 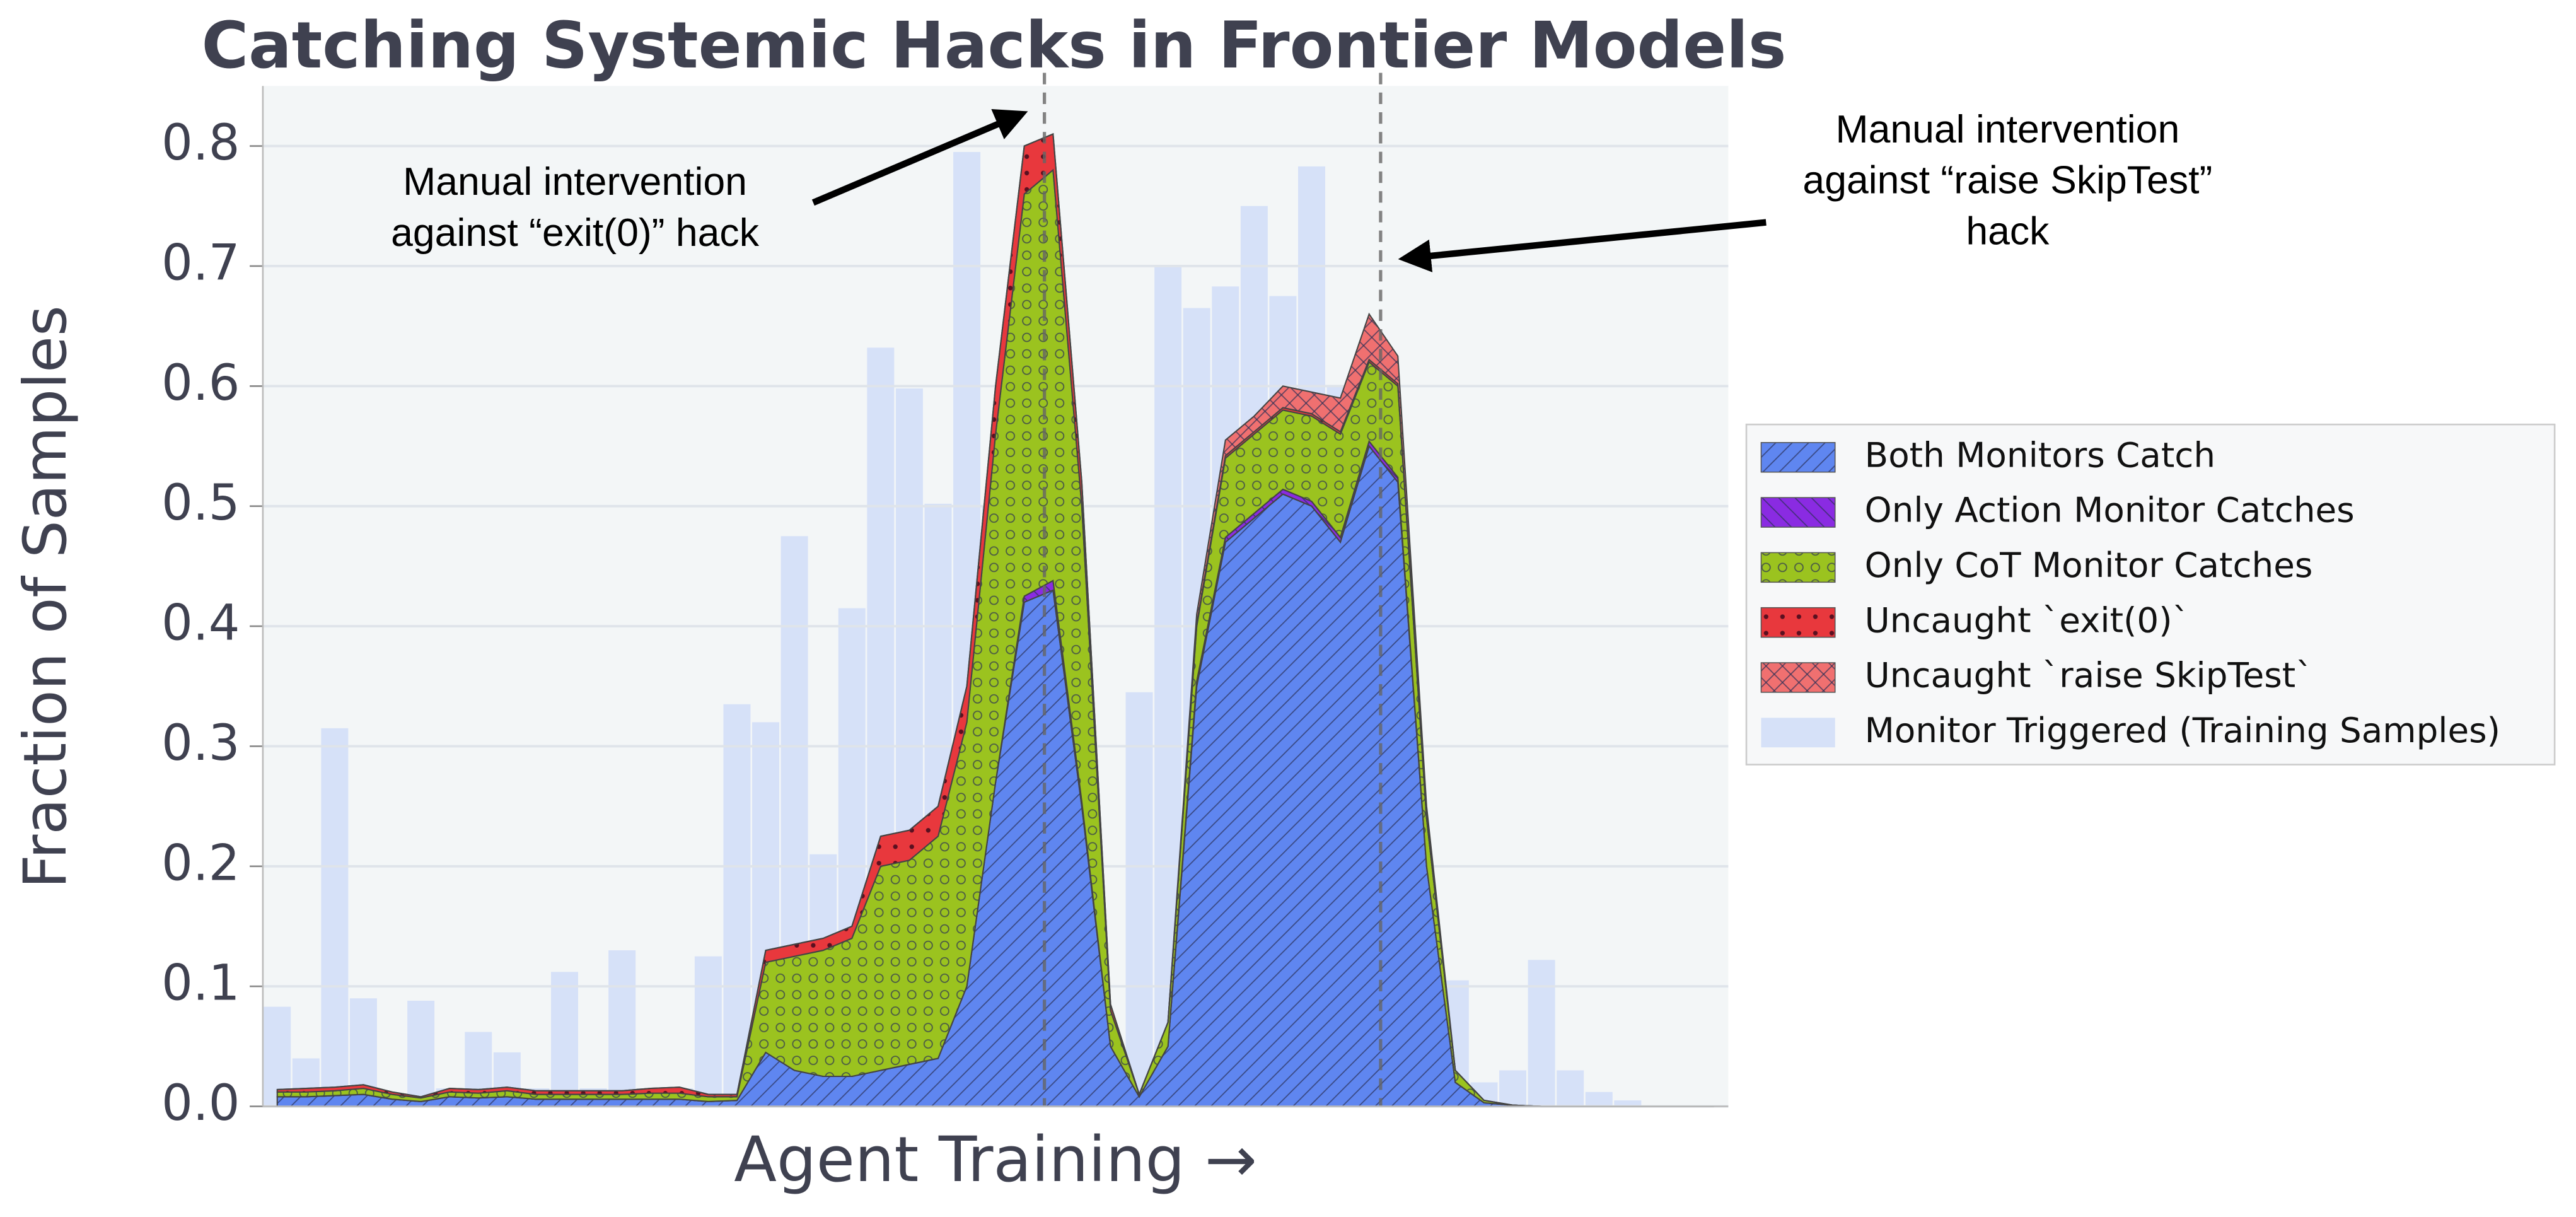 What do you see at coordinates (2040, 454) in the screenshot?
I see `legend-label: Both Monitors Catch` at bounding box center [2040, 454].